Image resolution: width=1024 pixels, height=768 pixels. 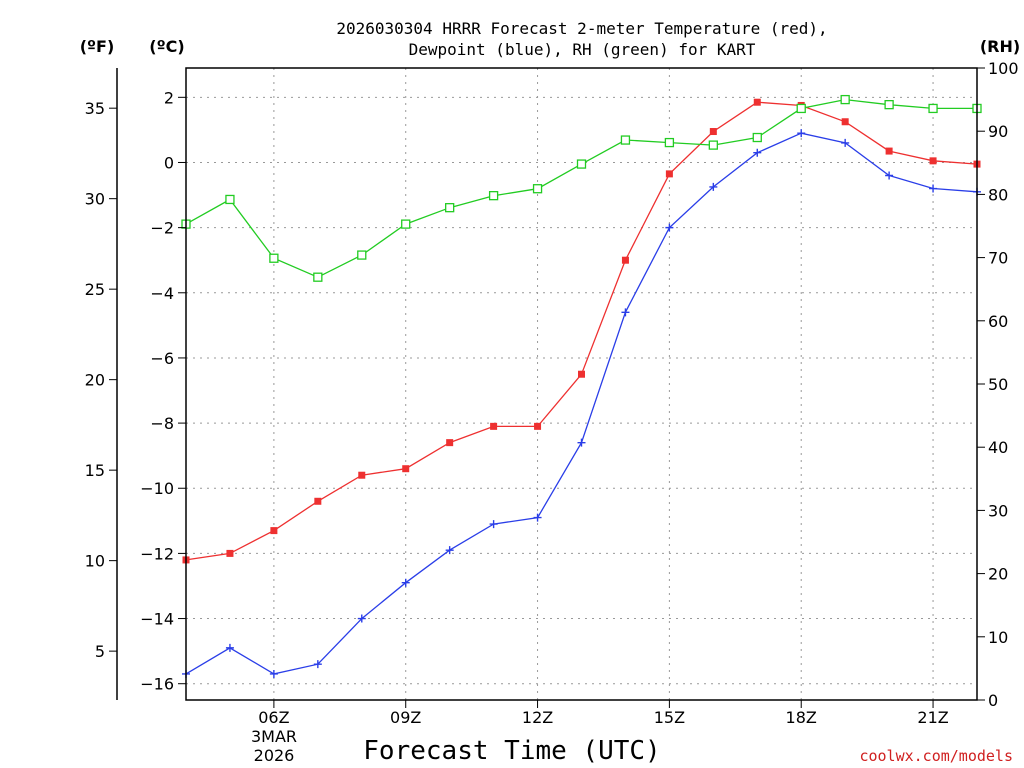 What do you see at coordinates (95, 470) in the screenshot?
I see `fahrenheit-tick-label: 15` at bounding box center [95, 470].